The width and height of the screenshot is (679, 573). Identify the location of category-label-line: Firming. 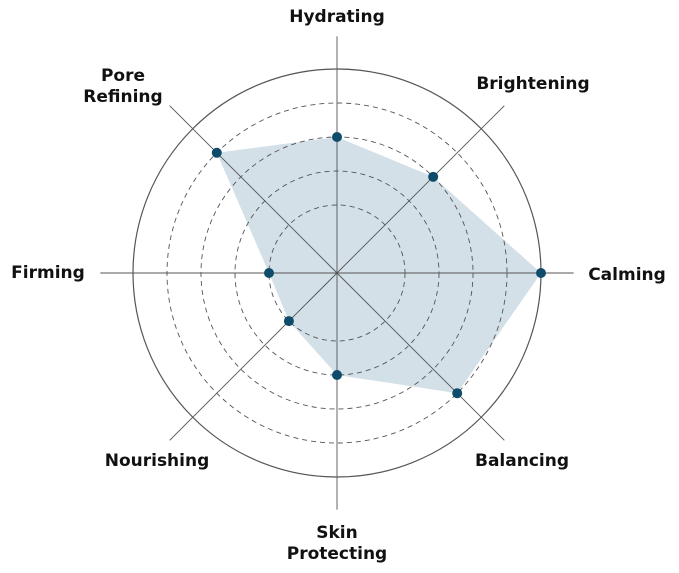
(48, 273).